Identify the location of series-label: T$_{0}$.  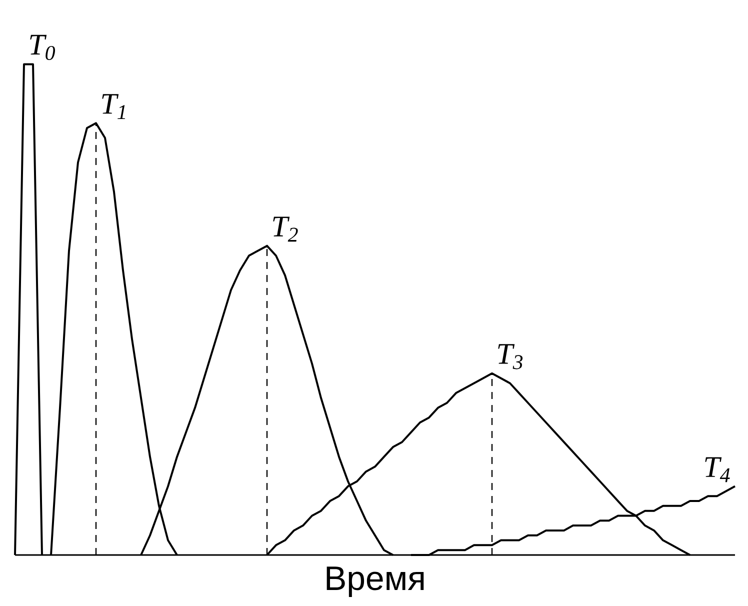
(43, 47).